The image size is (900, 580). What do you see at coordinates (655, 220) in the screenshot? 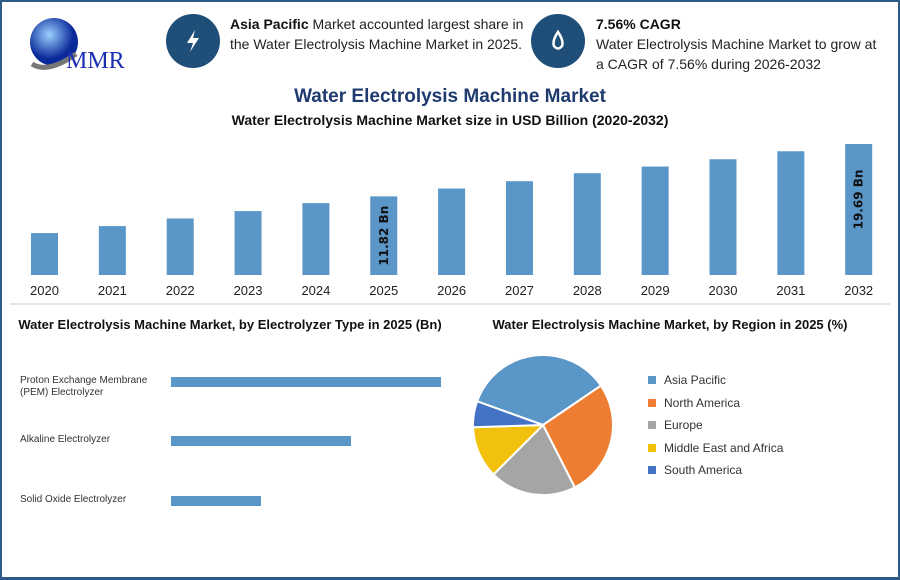
I see `bar-2029` at bounding box center [655, 220].